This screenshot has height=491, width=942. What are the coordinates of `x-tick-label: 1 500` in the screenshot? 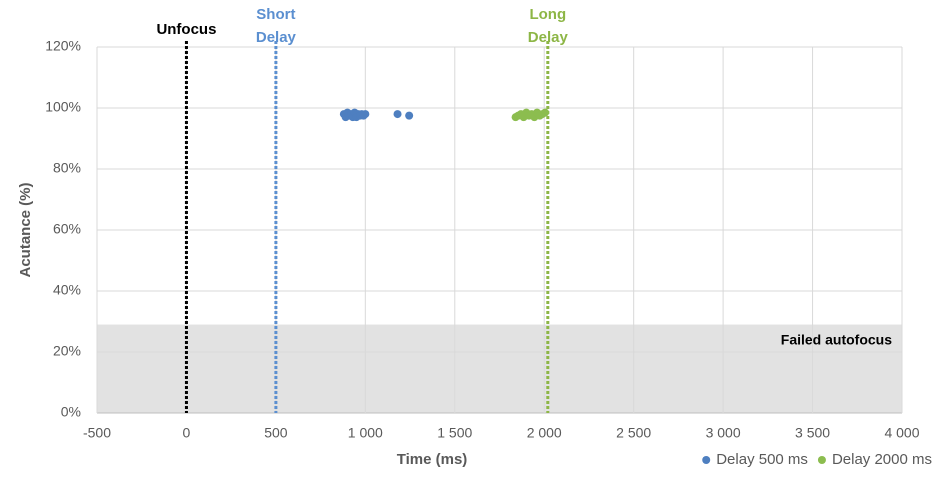 It's located at (454, 433).